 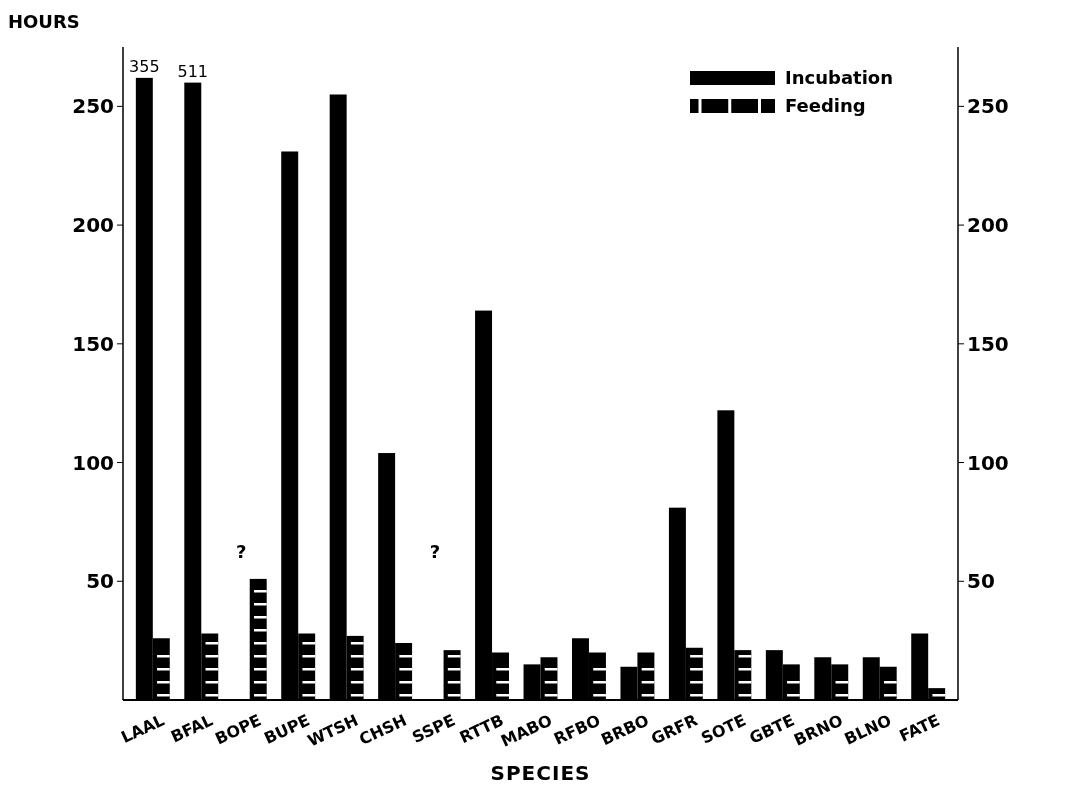 I want to click on annotation: 511, so click(x=193, y=71).